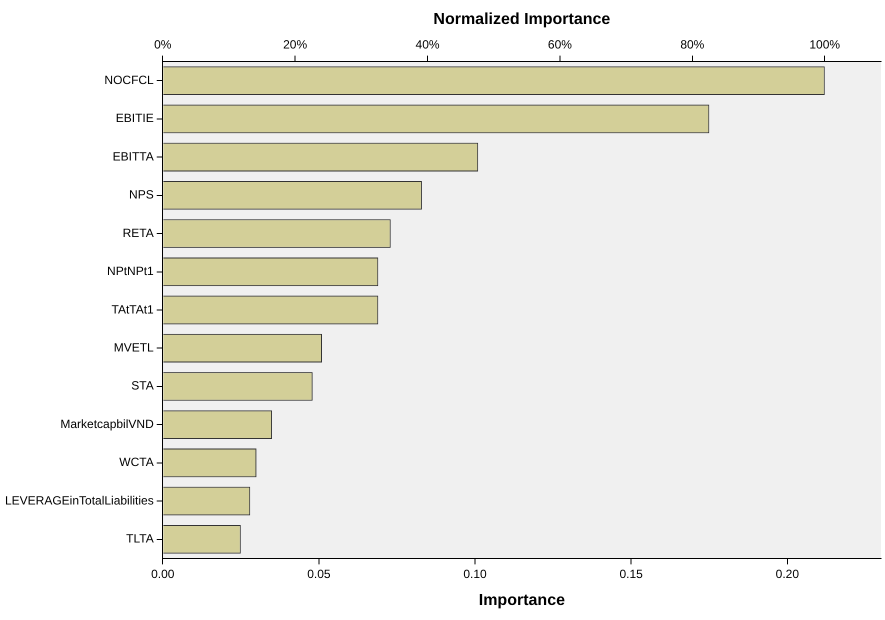  I want to click on y-tick-label: NPS, so click(141, 195).